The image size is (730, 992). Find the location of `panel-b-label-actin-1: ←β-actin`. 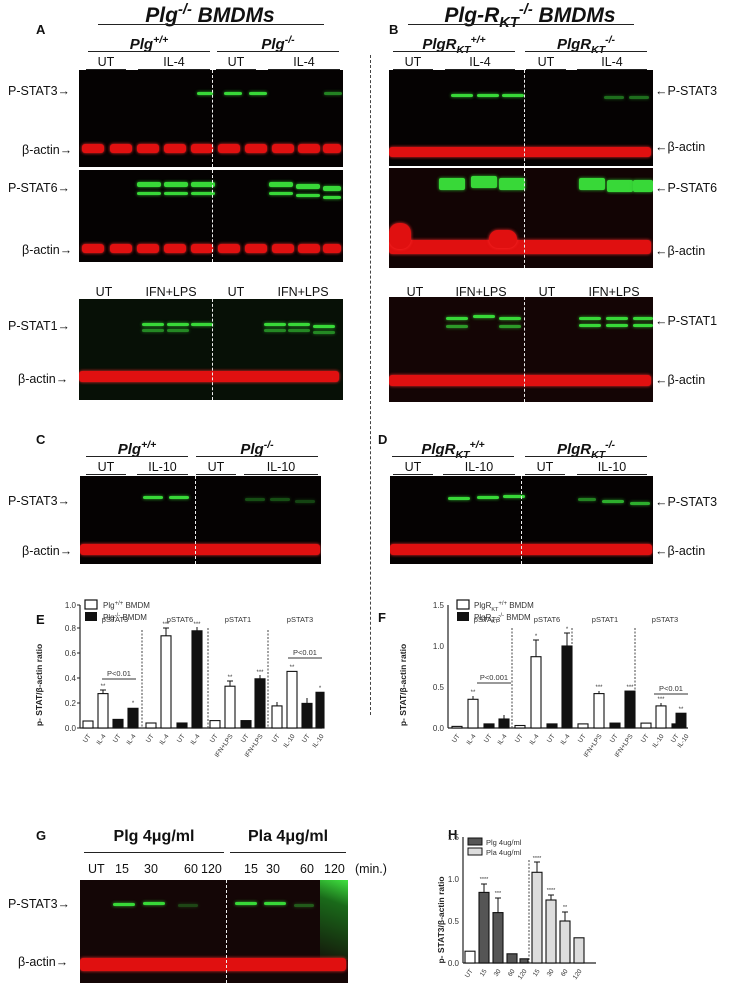

panel-b-label-actin-1: ←β-actin is located at coordinates (680, 147).